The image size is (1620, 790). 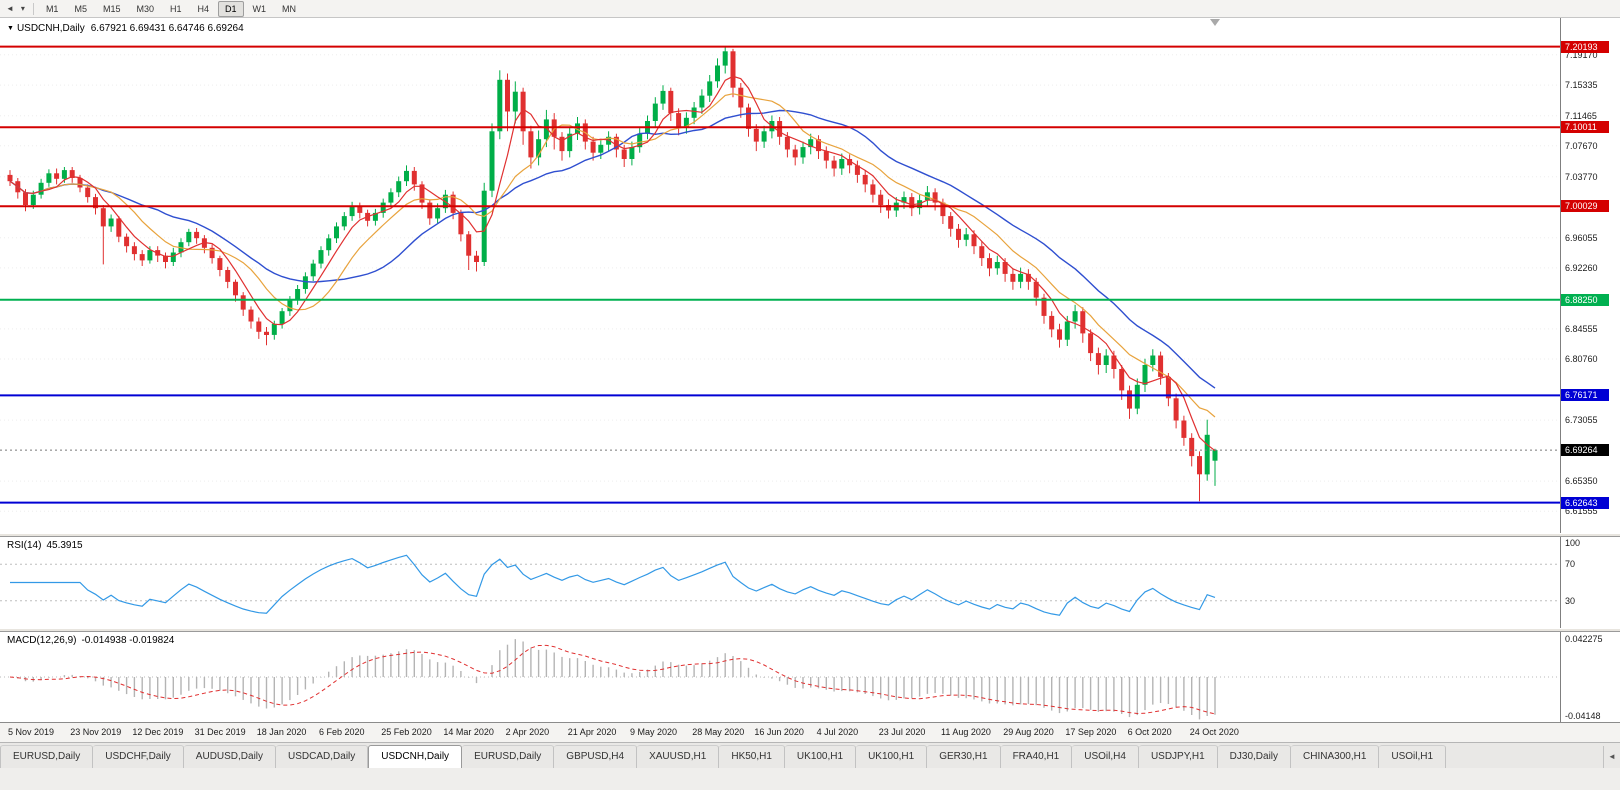 I want to click on window-bottom-strip, so click(x=810, y=779).